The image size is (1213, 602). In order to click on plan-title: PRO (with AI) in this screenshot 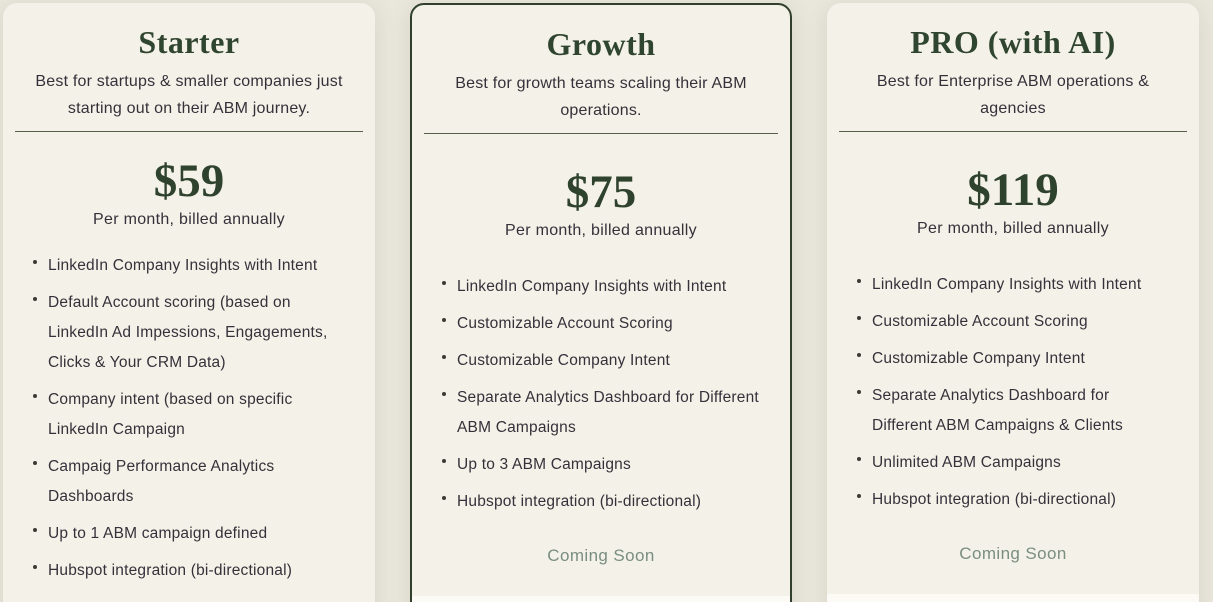, I will do `click(1013, 42)`.